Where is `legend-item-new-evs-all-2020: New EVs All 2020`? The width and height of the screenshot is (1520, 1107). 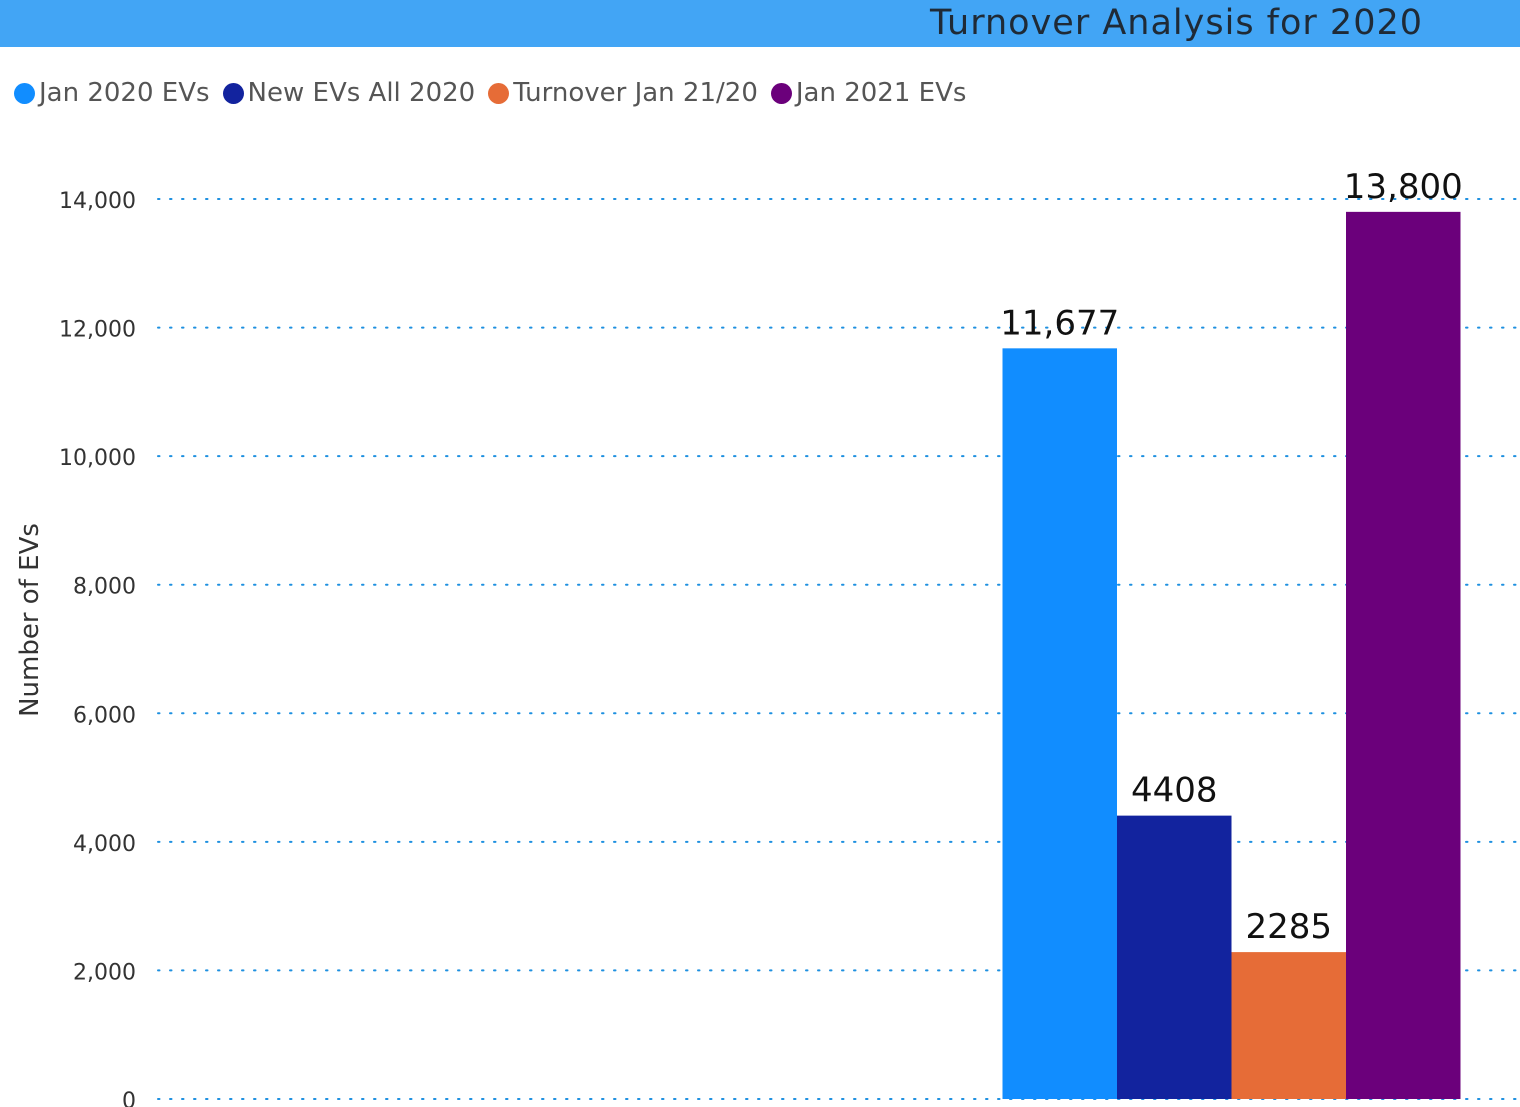
legend-item-new-evs-all-2020: New EVs All 2020 is located at coordinates (349, 93).